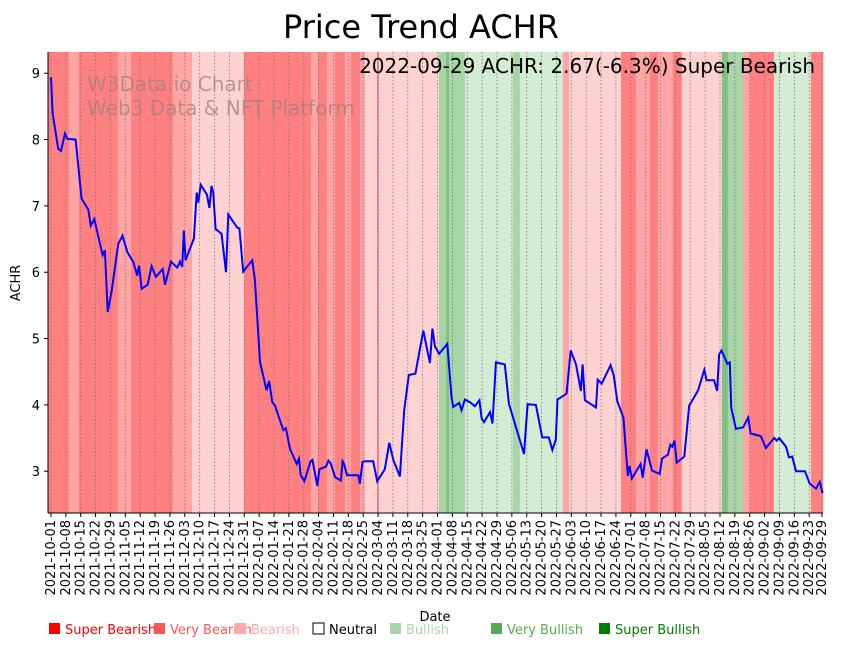 The height and width of the screenshot is (646, 842). What do you see at coordinates (267, 630) in the screenshot?
I see `legend-item: Bearish` at bounding box center [267, 630].